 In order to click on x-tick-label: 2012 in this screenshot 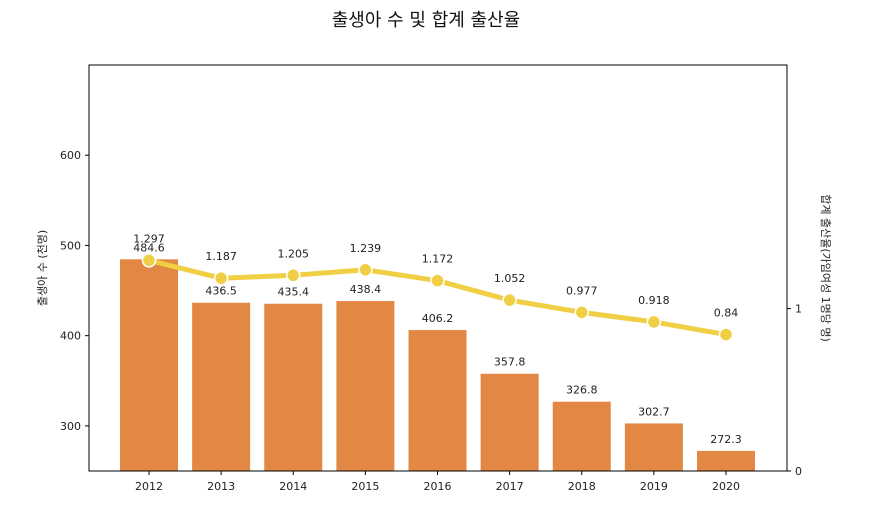, I will do `click(149, 486)`.